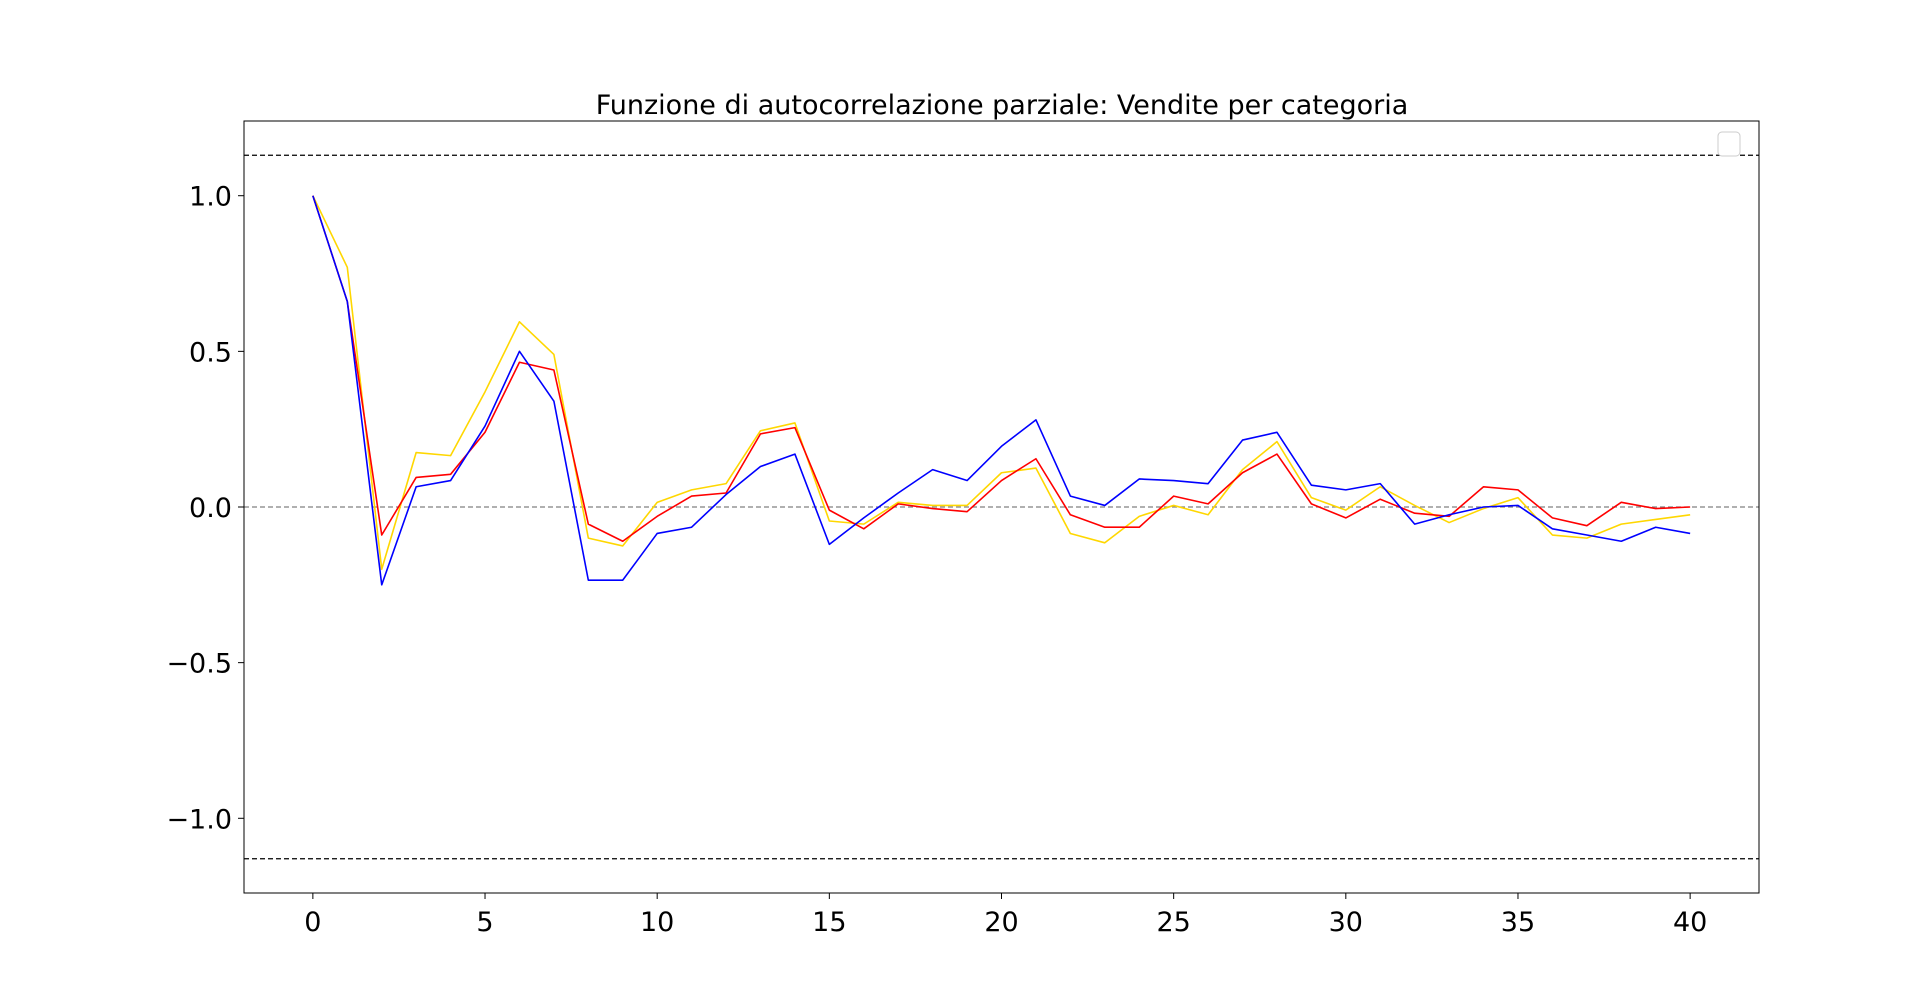 The width and height of the screenshot is (1924, 990). Describe the element at coordinates (1346, 922) in the screenshot. I see `x-tick-label: 30` at that location.